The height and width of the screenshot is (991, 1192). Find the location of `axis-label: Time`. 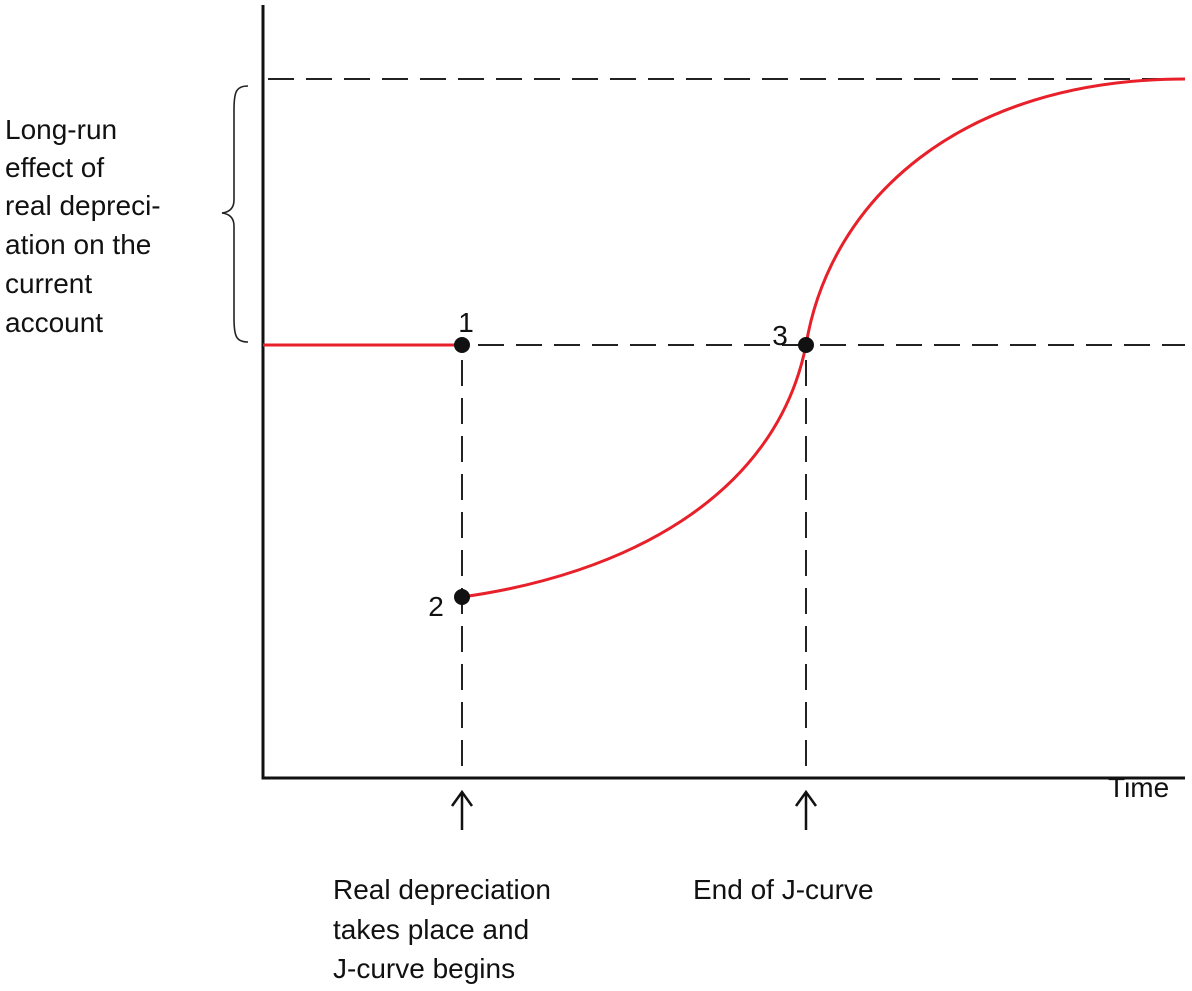

axis-label: Time is located at coordinates (1138, 787).